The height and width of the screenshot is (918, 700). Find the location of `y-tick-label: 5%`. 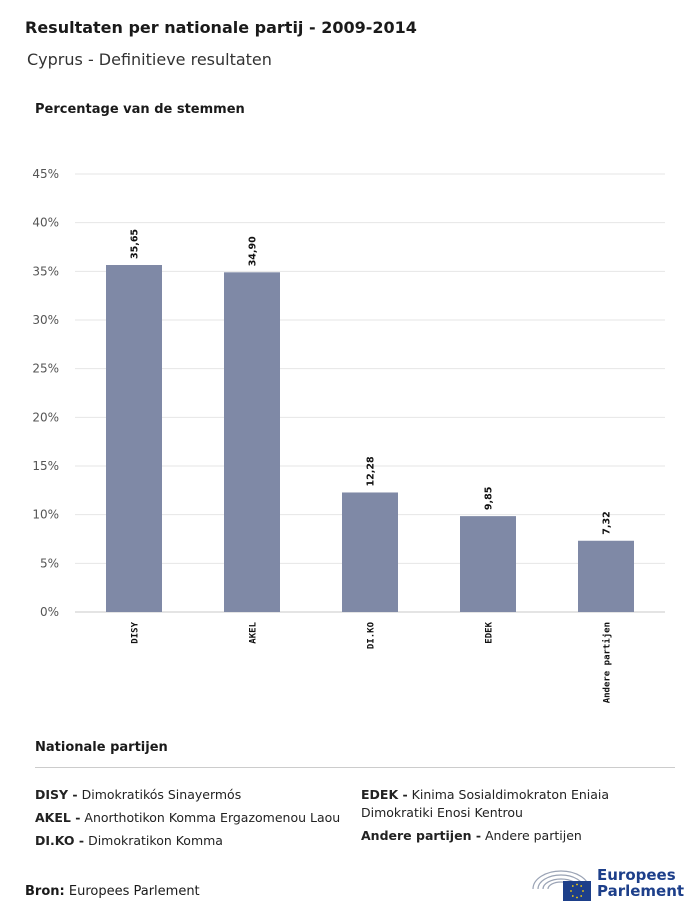

y-tick-label: 5% is located at coordinates (49, 563).